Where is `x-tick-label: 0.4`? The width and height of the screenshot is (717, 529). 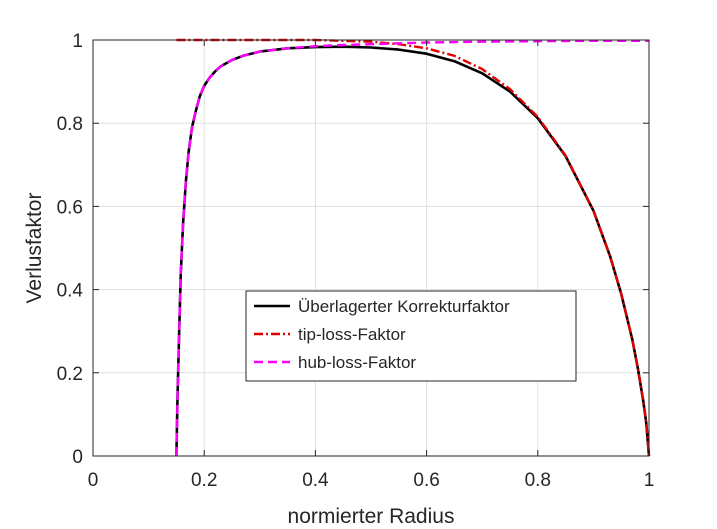
x-tick-label: 0.4 is located at coordinates (315, 480).